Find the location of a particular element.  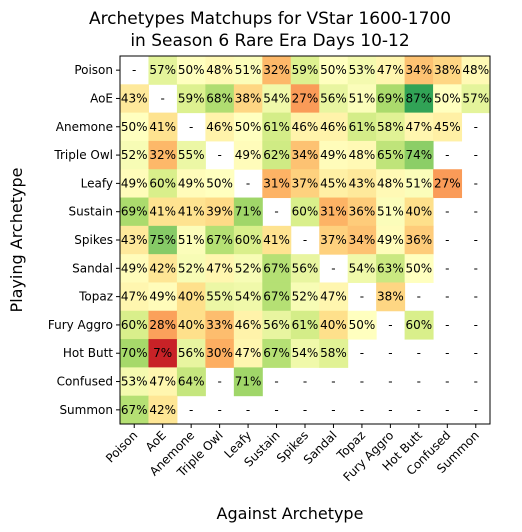

cell-value-label: 67% is located at coordinates (276, 353).